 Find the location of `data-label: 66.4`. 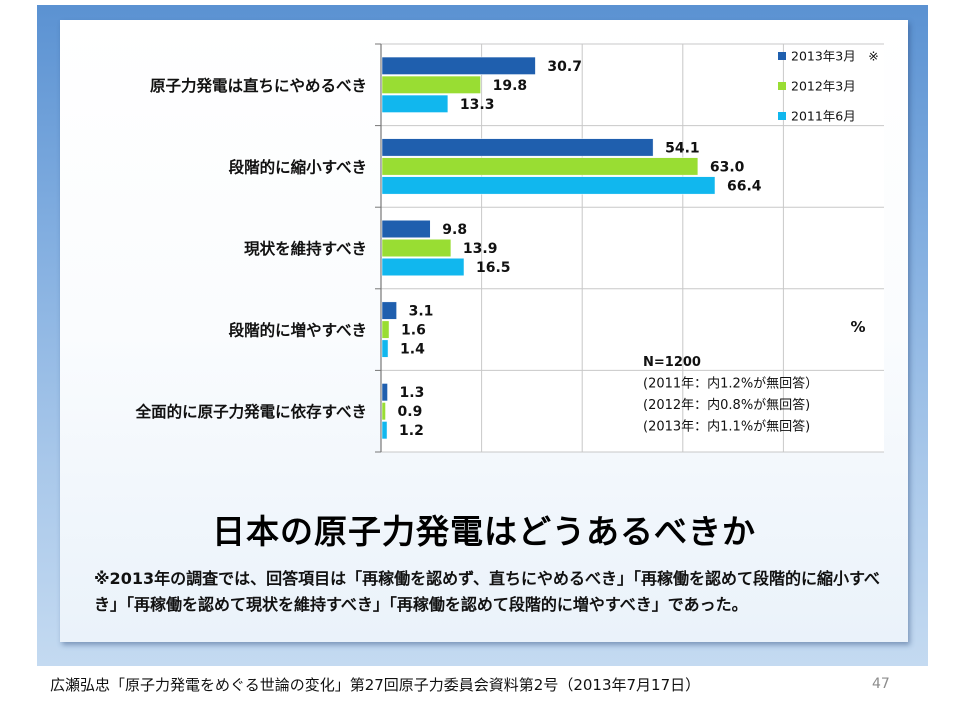

data-label: 66.4 is located at coordinates (744, 186).